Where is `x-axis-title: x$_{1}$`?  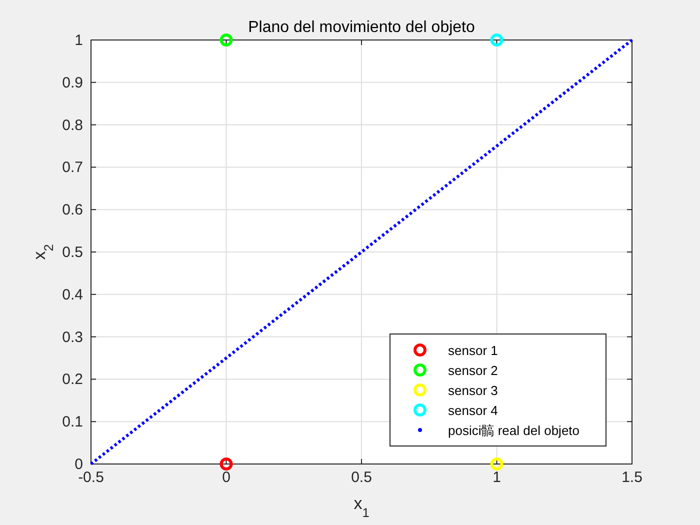 x-axis-title: x$_{1}$ is located at coordinates (362, 507).